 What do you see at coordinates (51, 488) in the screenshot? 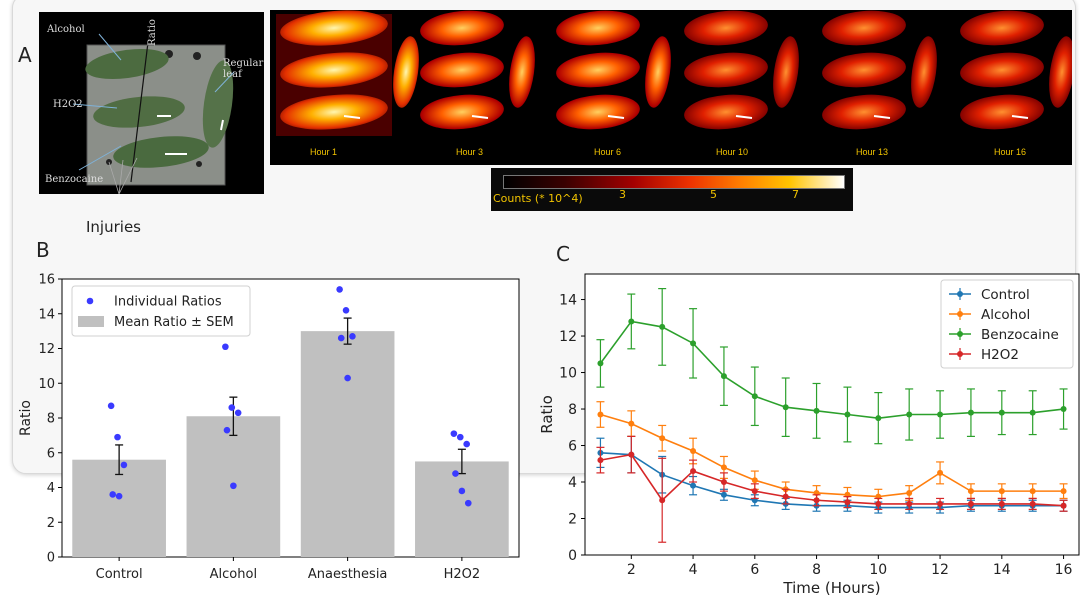
I see `ytick-label-4: 4` at bounding box center [51, 488].